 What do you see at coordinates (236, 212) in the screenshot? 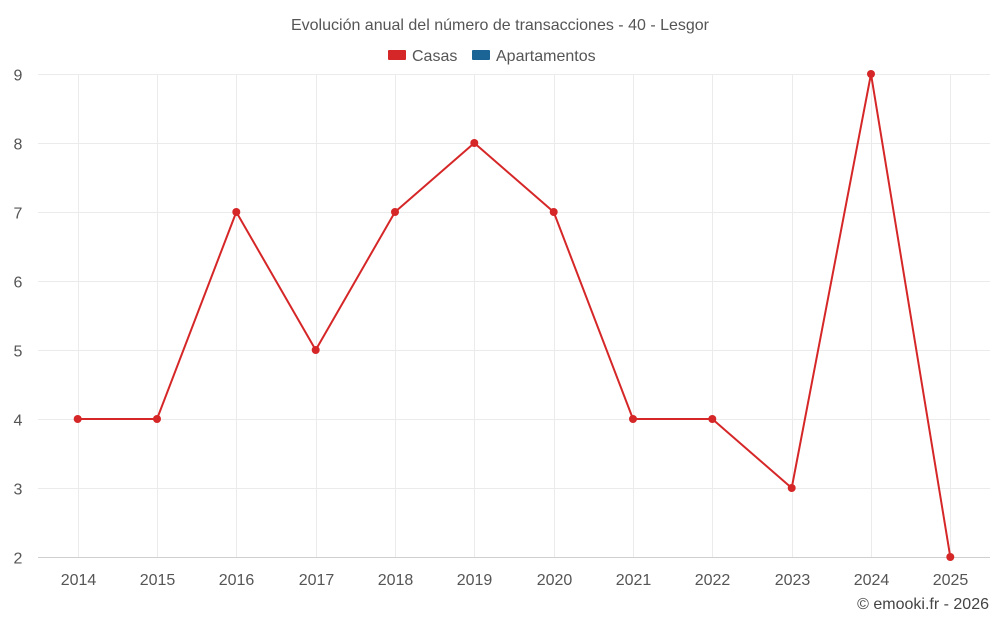
I see `data-point-casas-2016` at bounding box center [236, 212].